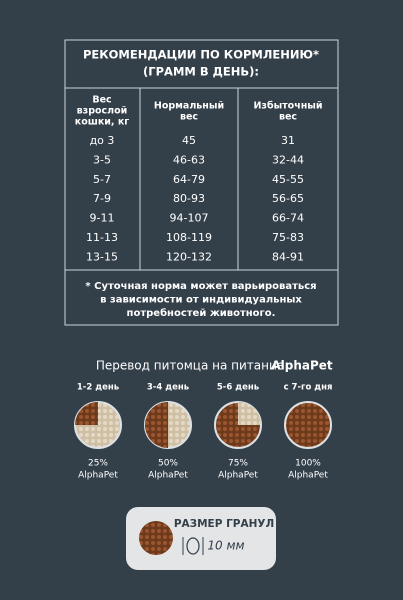 Image resolution: width=403 pixels, height=600 pixels. What do you see at coordinates (102, 111) in the screenshot?
I see `column-header: взрослой` at bounding box center [102, 111].